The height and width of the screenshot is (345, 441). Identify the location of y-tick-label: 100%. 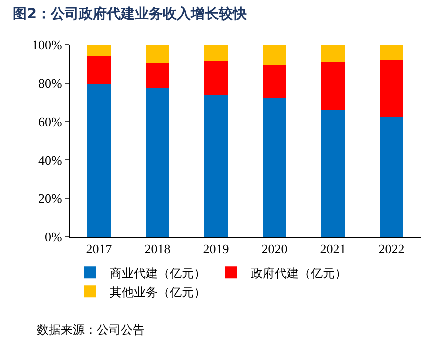
(47, 45).